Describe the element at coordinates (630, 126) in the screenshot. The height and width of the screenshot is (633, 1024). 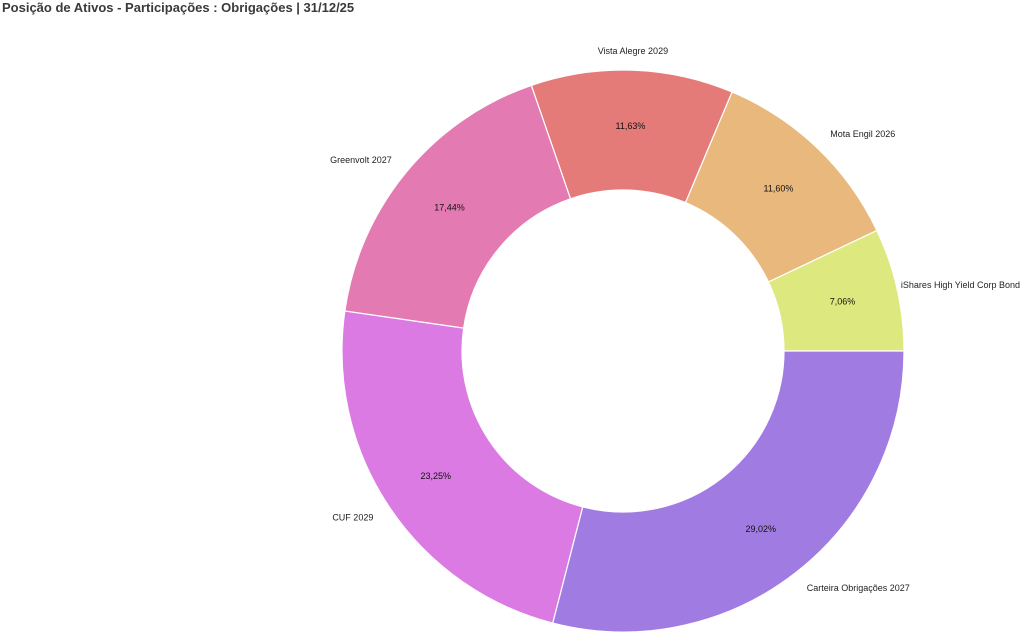
I see `value-label-vista-alegre-2029: 11,63%` at that location.